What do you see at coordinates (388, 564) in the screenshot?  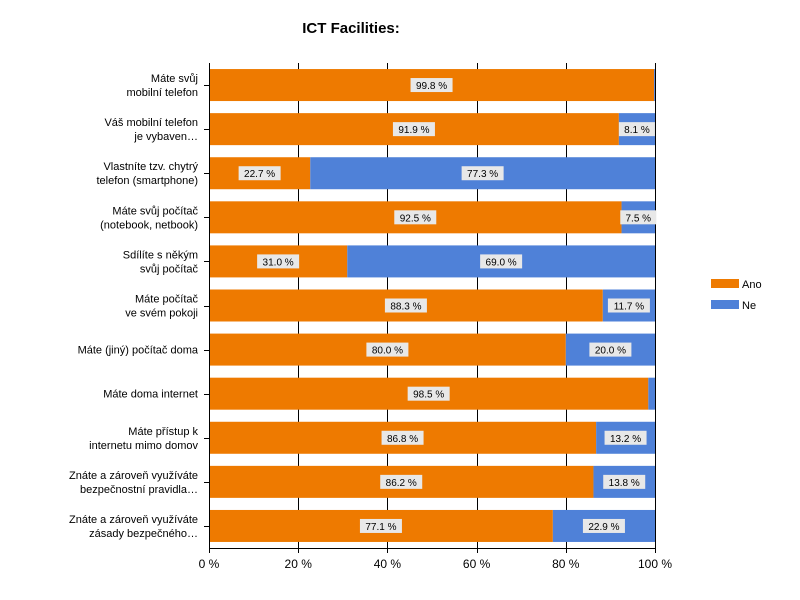 I see `x-tick-label: 40 %` at bounding box center [388, 564].